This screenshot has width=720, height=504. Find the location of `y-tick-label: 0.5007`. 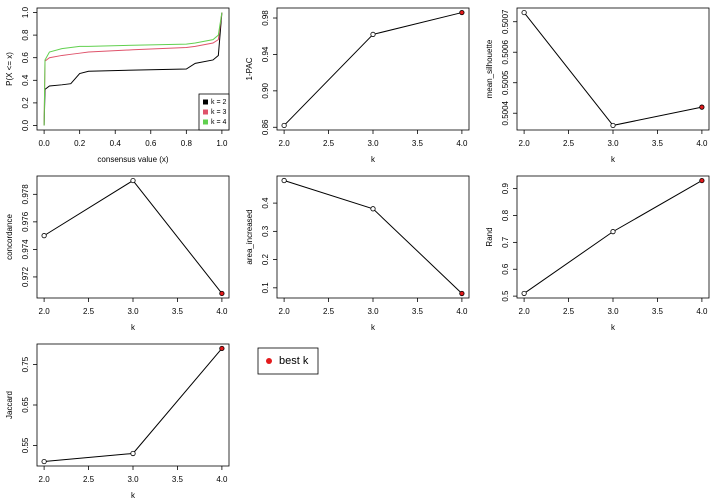

y-tick-label: 0.5007 is located at coordinates (505, 21).